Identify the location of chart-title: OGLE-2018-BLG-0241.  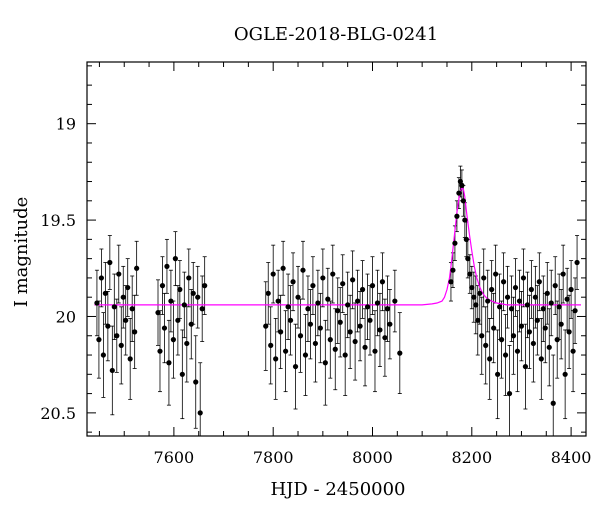
(336, 34).